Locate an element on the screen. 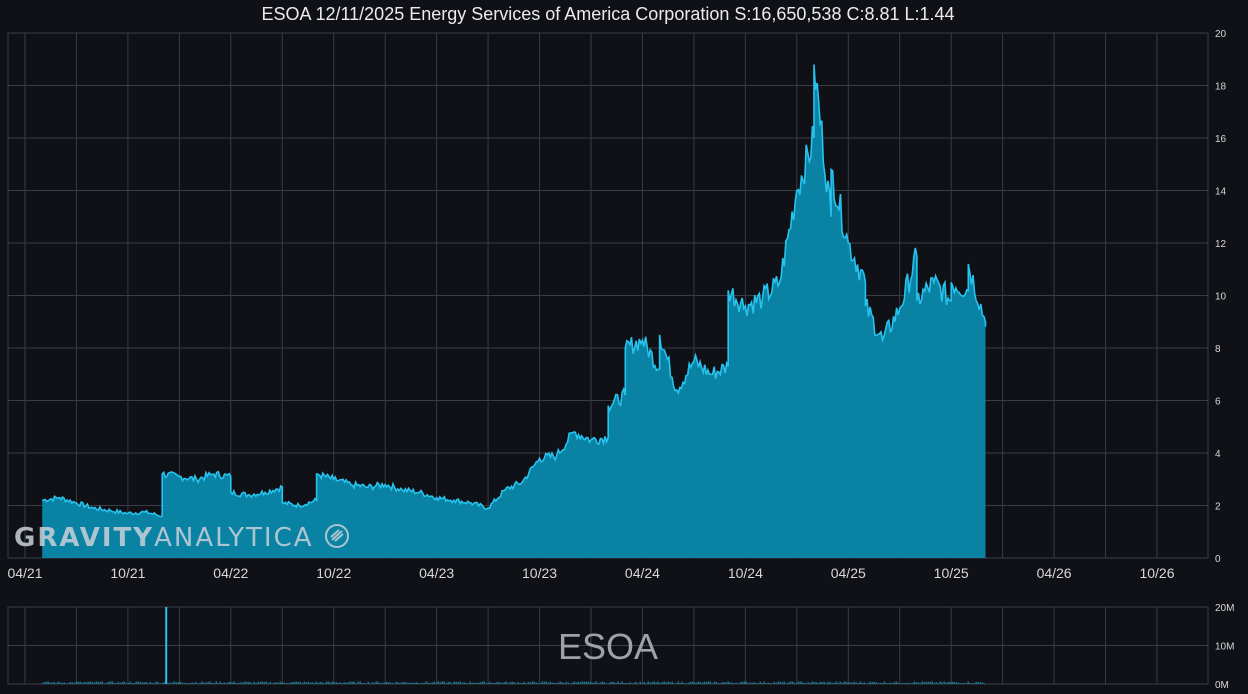  y-tick-label: 4 is located at coordinates (1218, 454).